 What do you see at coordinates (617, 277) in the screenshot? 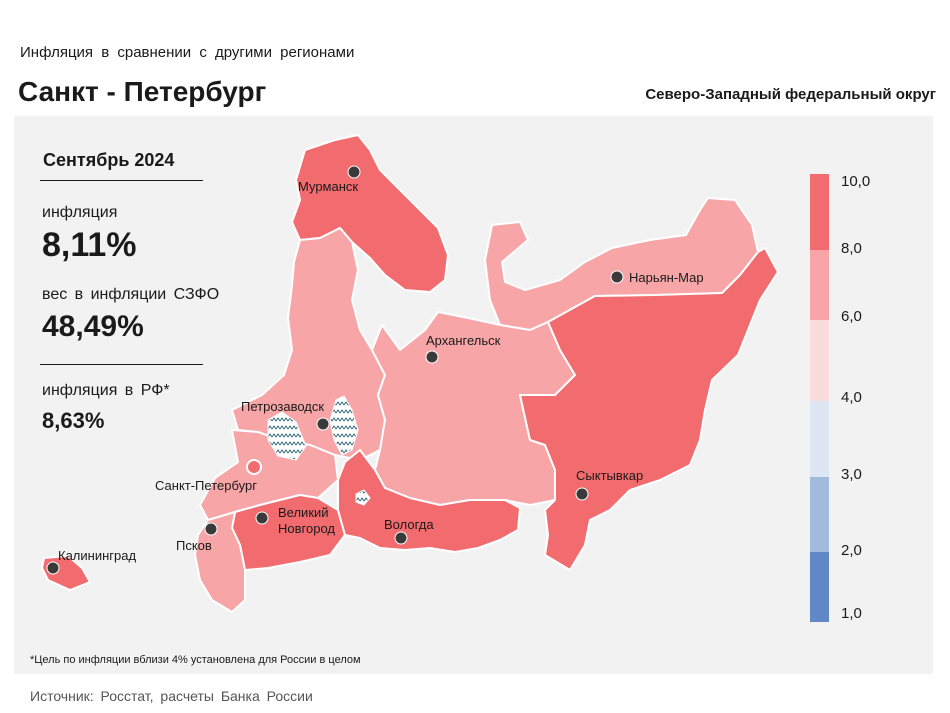
I see `city-marker-naryan-mar` at bounding box center [617, 277].